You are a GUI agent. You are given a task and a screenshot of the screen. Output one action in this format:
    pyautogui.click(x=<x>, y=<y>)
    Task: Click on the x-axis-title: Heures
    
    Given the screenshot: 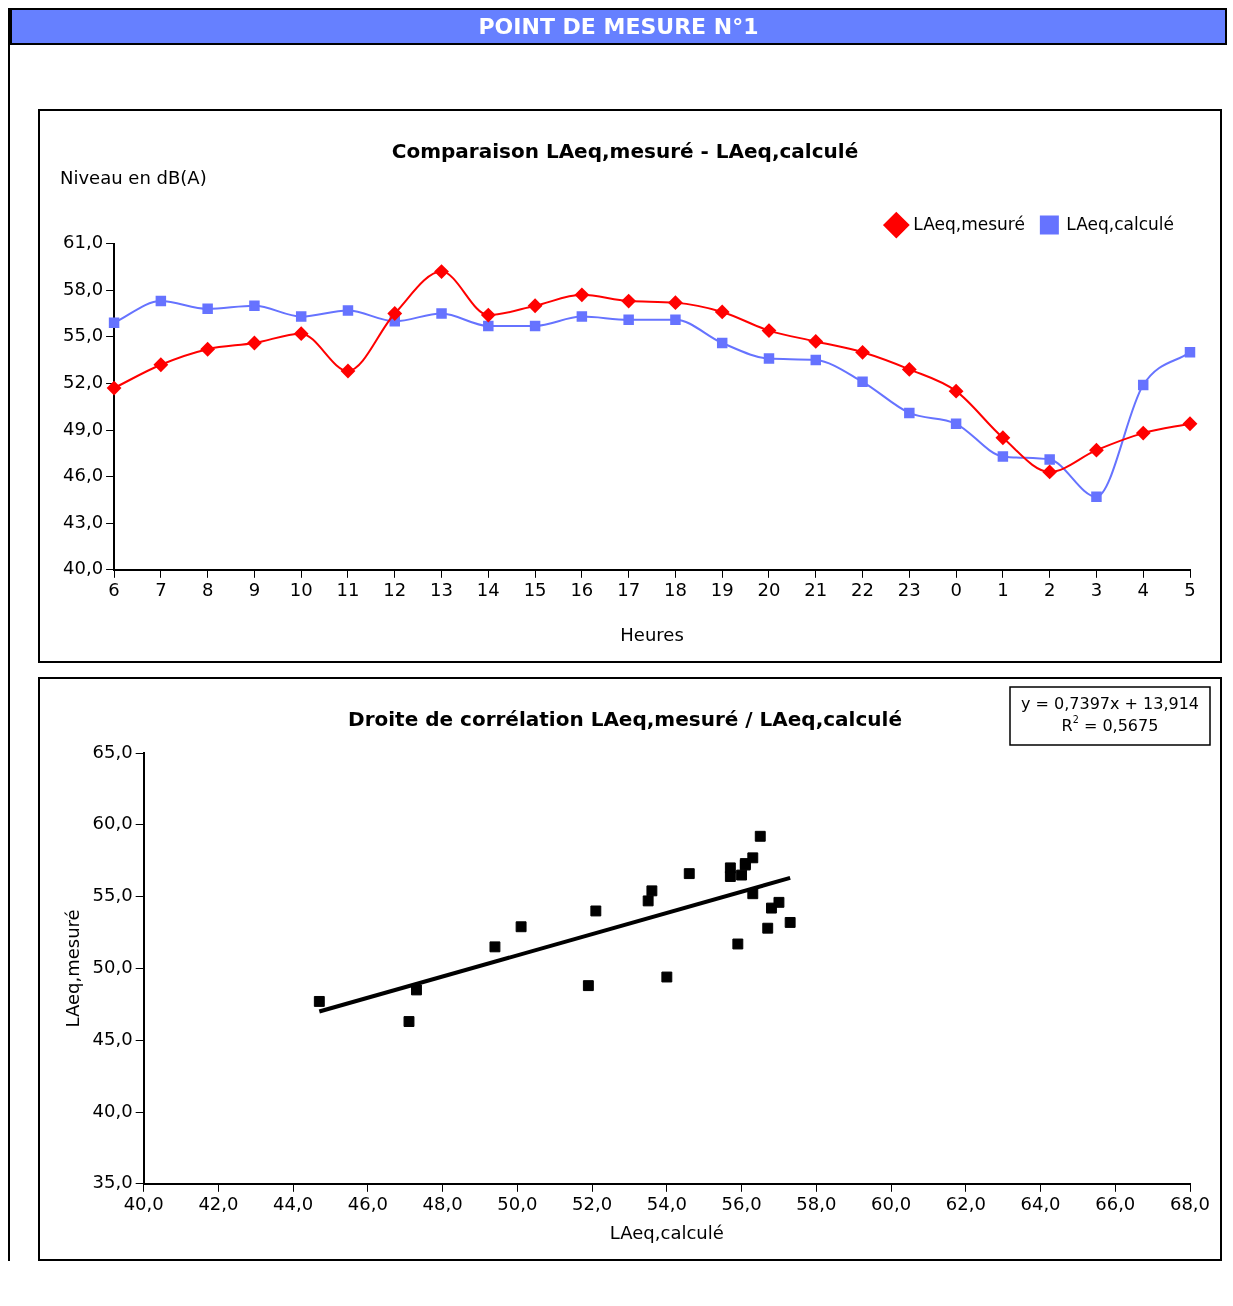 What is the action you would take?
    pyautogui.click(x=652, y=634)
    